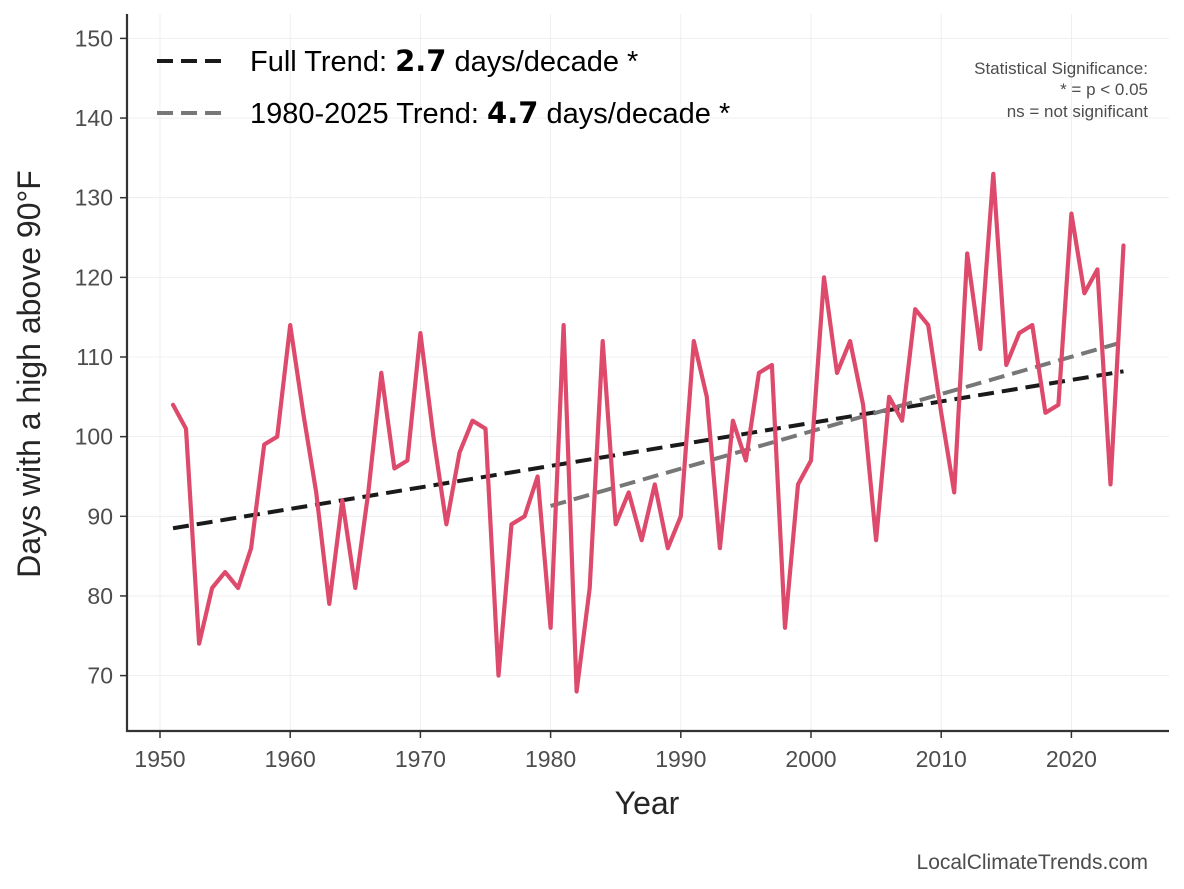  Describe the element at coordinates (550, 759) in the screenshot. I see `x-tick-label: 1980` at that location.